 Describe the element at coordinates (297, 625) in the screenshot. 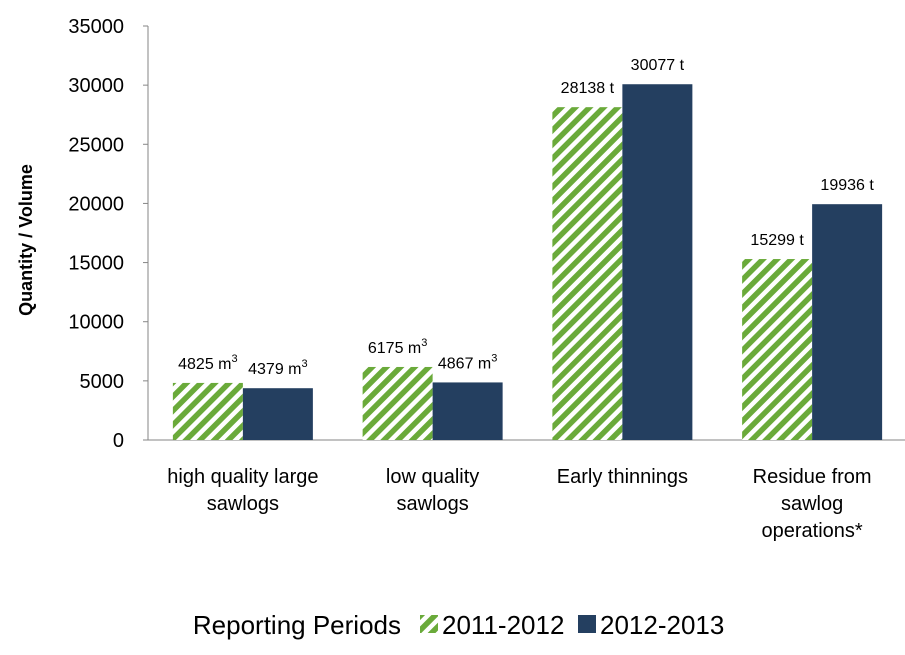

I see `legend-title: Reporting Periods` at that location.